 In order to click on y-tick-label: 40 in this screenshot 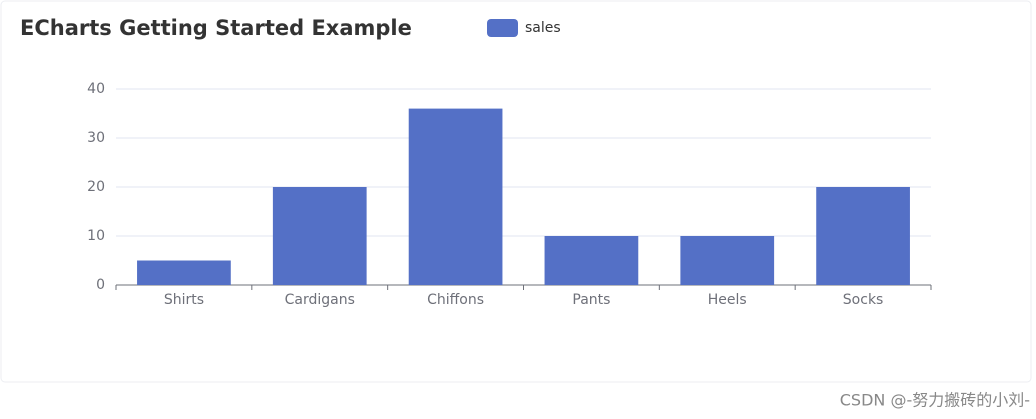, I will do `click(96, 89)`.